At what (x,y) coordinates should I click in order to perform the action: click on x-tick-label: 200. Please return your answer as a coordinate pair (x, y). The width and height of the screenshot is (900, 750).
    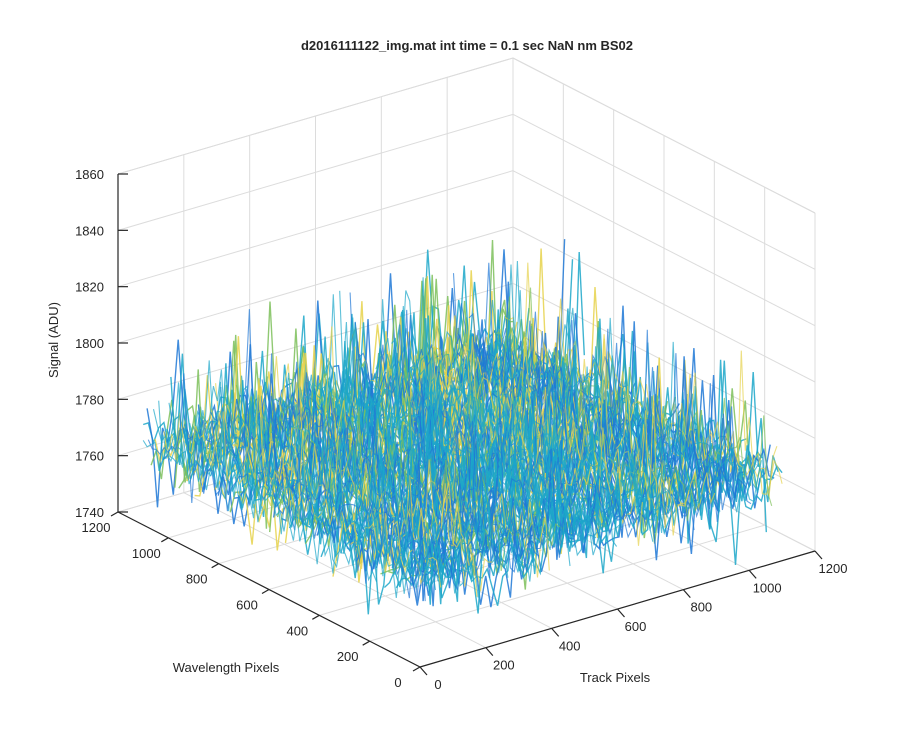
    Looking at the image, I should click on (504, 665).